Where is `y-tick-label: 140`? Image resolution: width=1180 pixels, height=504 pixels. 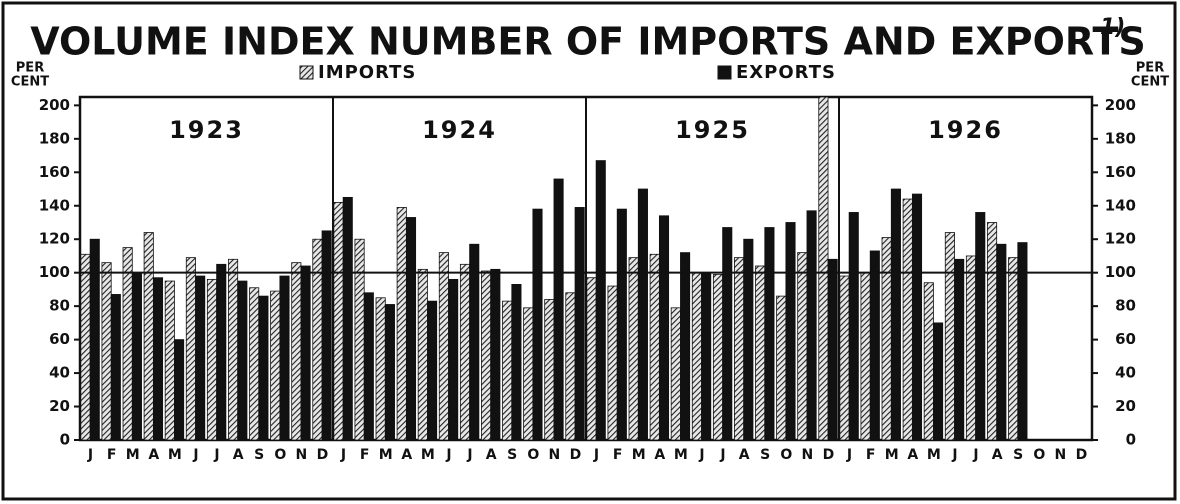 y-tick-label: 140 is located at coordinates (54, 205).